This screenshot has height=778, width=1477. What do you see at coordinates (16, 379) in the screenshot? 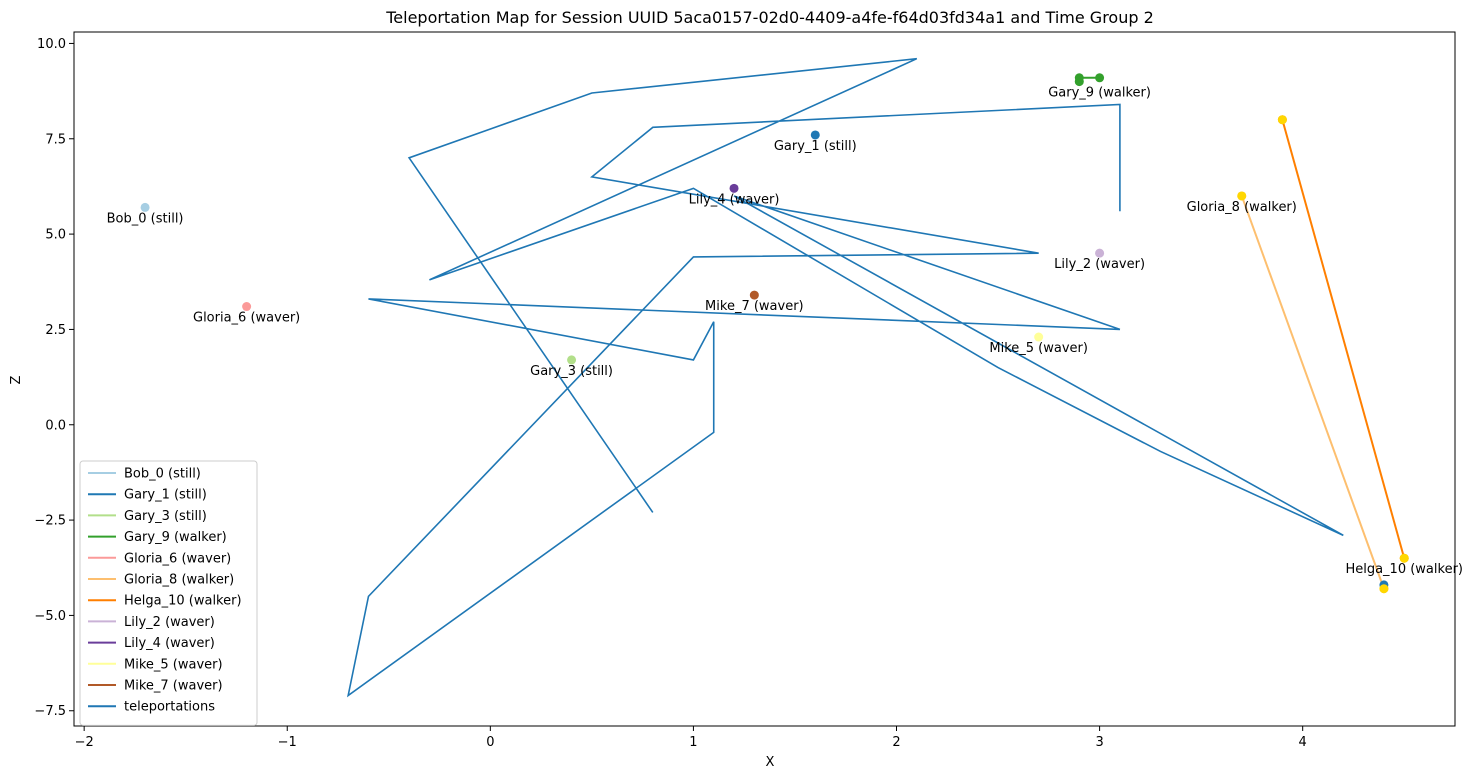
I see `y-axis-title: Z` at bounding box center [16, 379].